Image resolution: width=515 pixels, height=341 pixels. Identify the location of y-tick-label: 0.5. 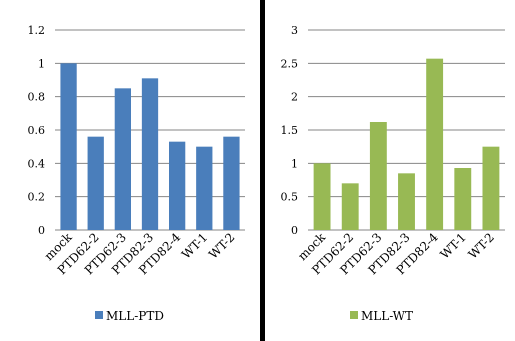
(290, 197).